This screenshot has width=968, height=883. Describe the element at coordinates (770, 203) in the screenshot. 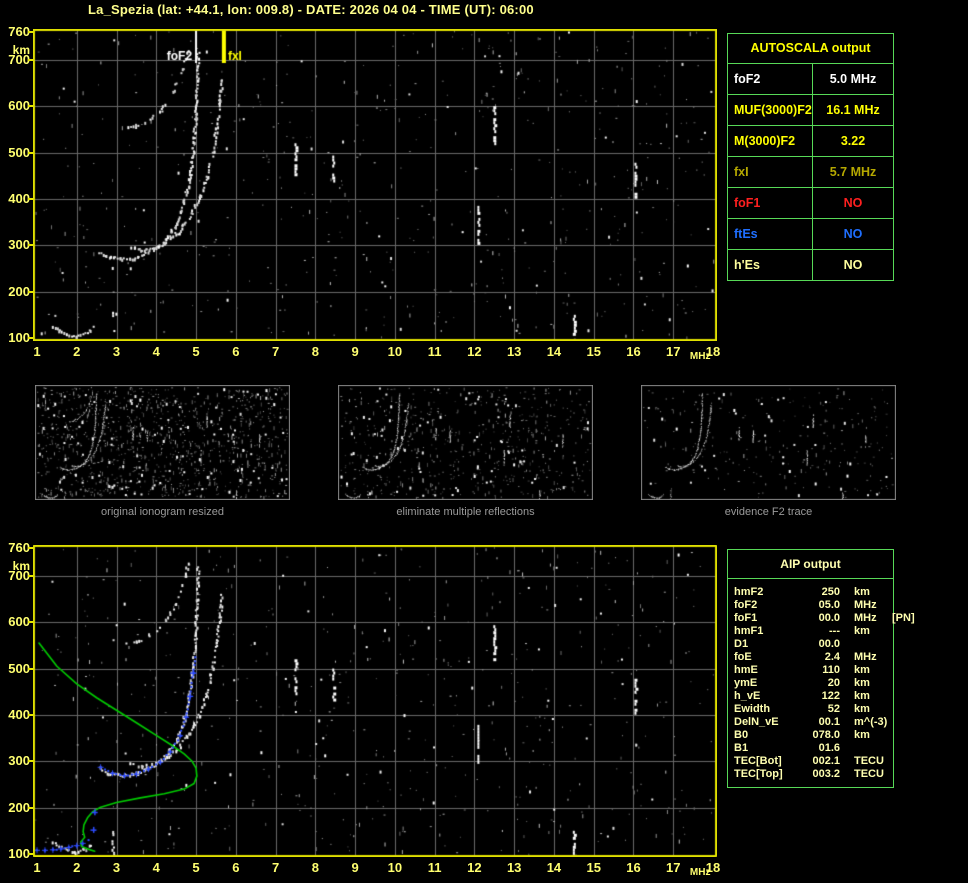

I see `param-label: foF1` at that location.